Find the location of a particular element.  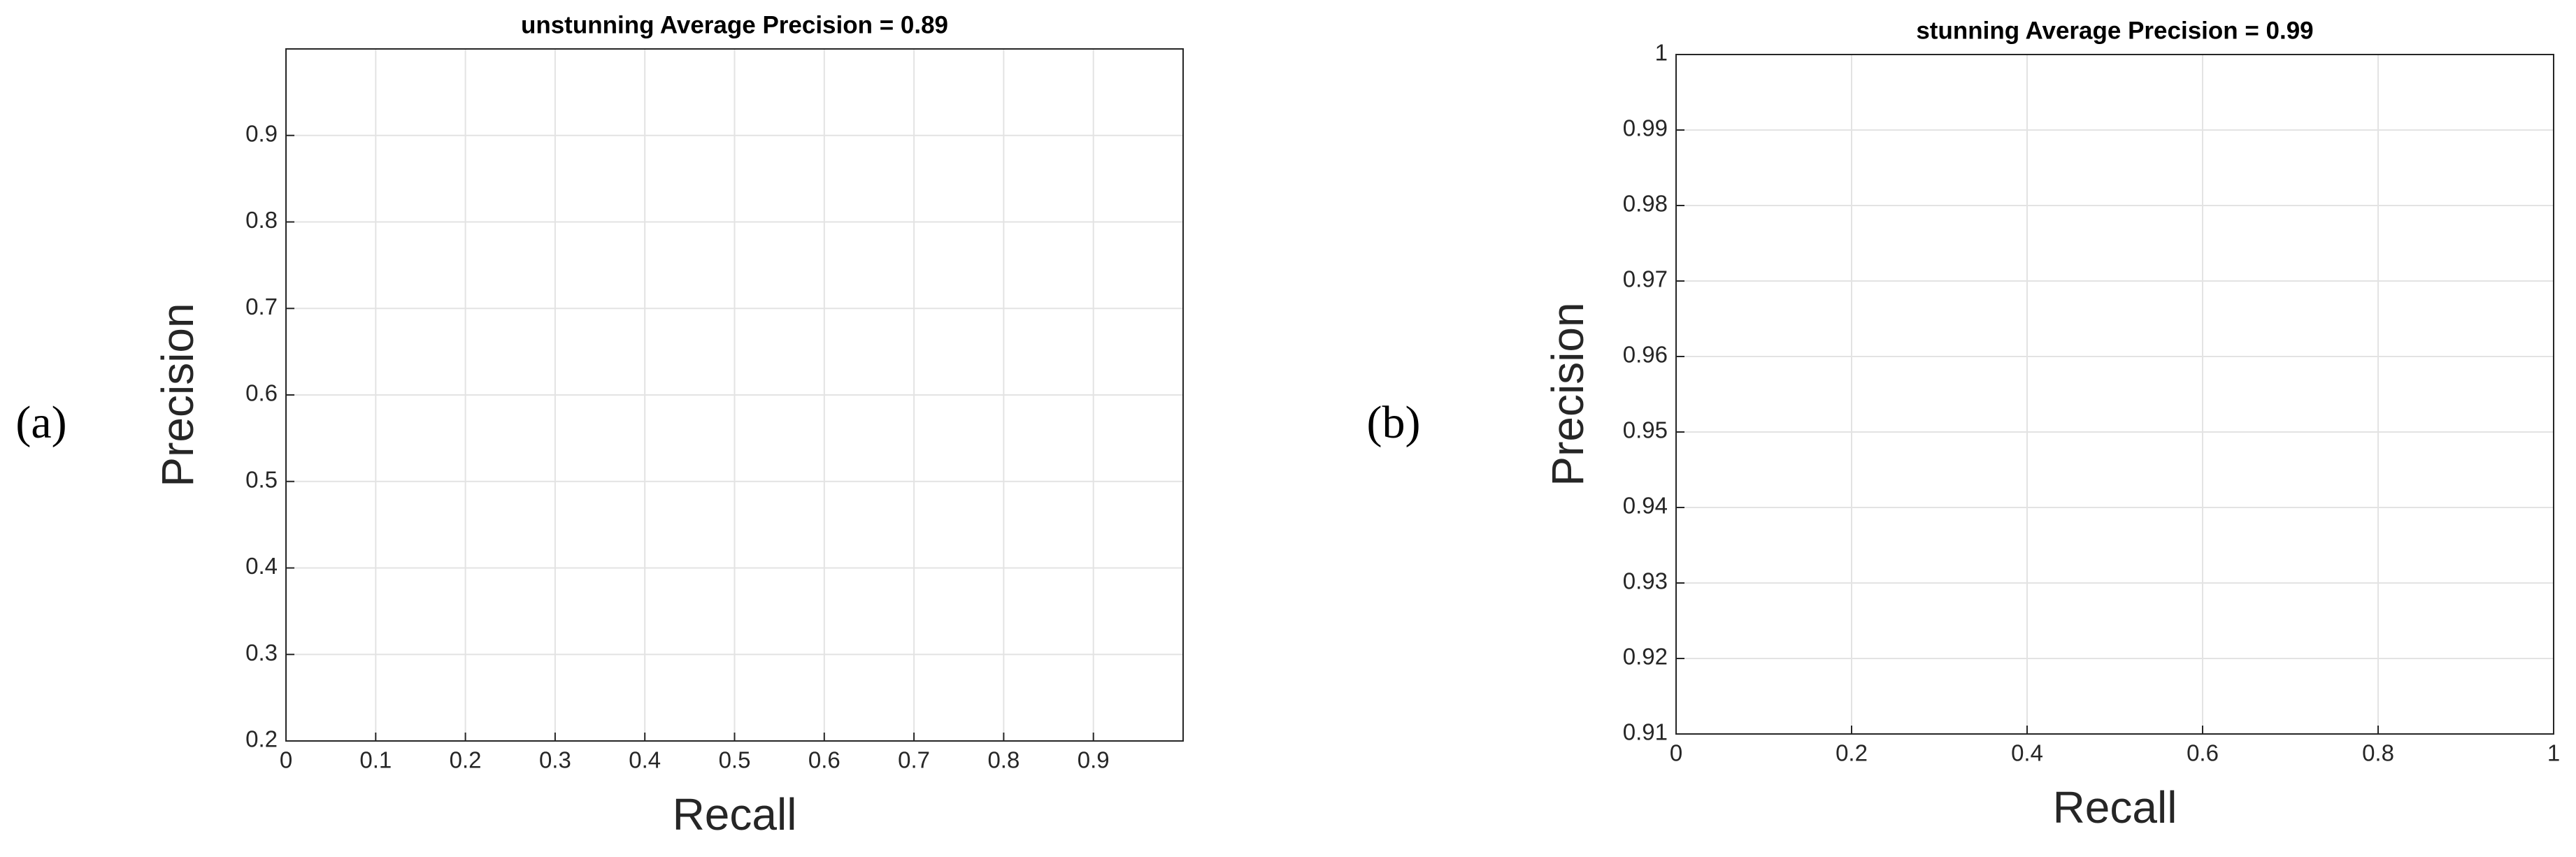

chart-title: stunning Average Precision = 0.99 is located at coordinates (2114, 30).